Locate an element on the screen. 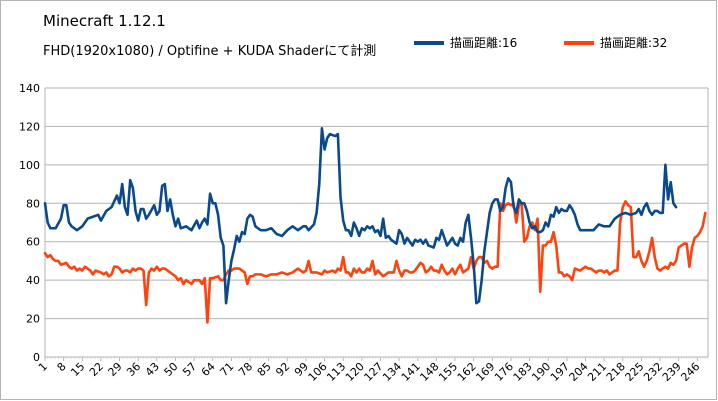  legend-item-series-32: 描画距離:32 is located at coordinates (615, 42).